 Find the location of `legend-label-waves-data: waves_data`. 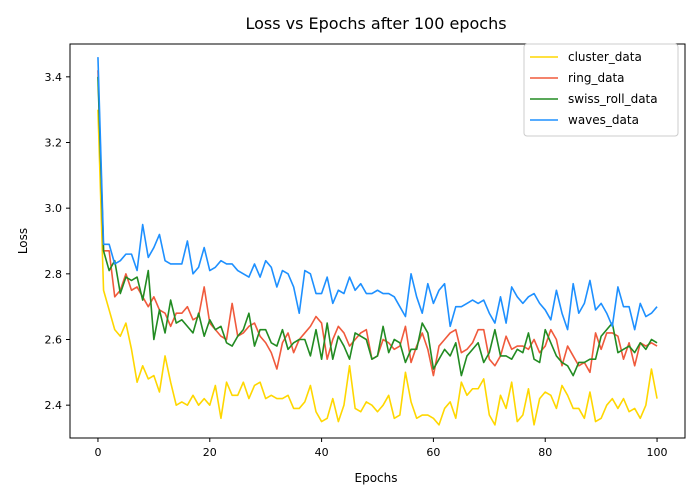

legend-label-waves-data: waves_data is located at coordinates (603, 120).